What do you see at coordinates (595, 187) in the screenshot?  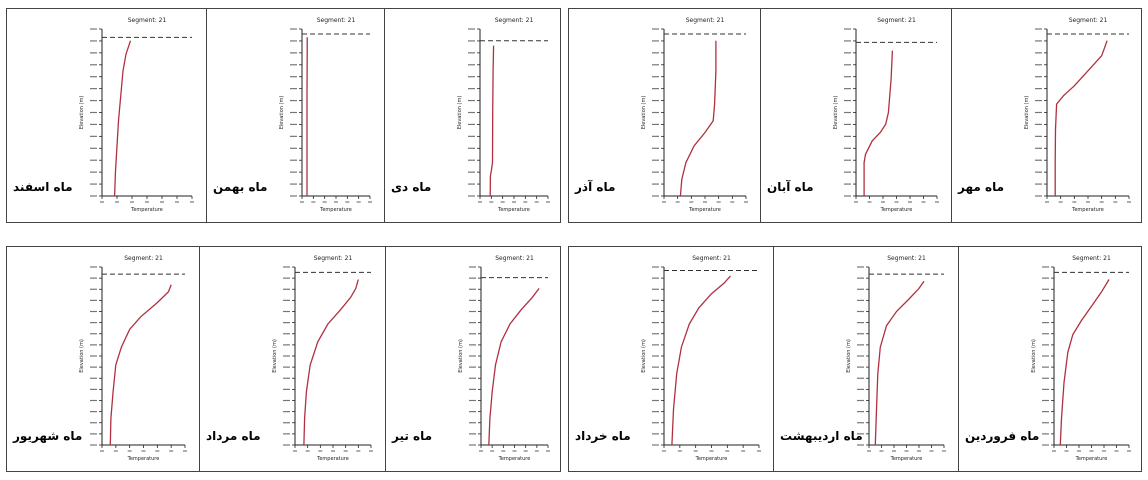 I see `month-label: ماه آذر` at bounding box center [595, 187].